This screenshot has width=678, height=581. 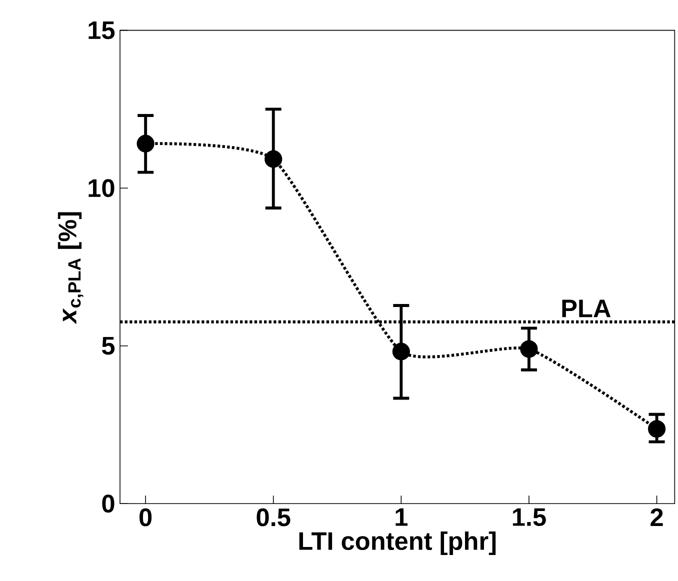 What do you see at coordinates (273, 517) in the screenshot?
I see `x-tick-label: 0.5` at bounding box center [273, 517].